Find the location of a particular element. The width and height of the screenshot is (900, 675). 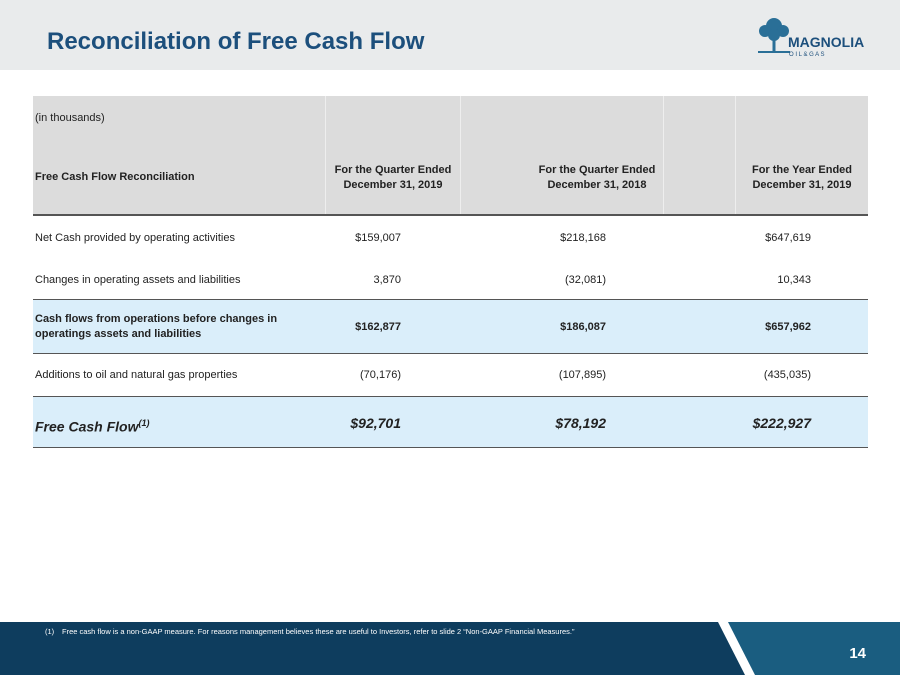

row-value: $218,168 is located at coordinates (583, 237).